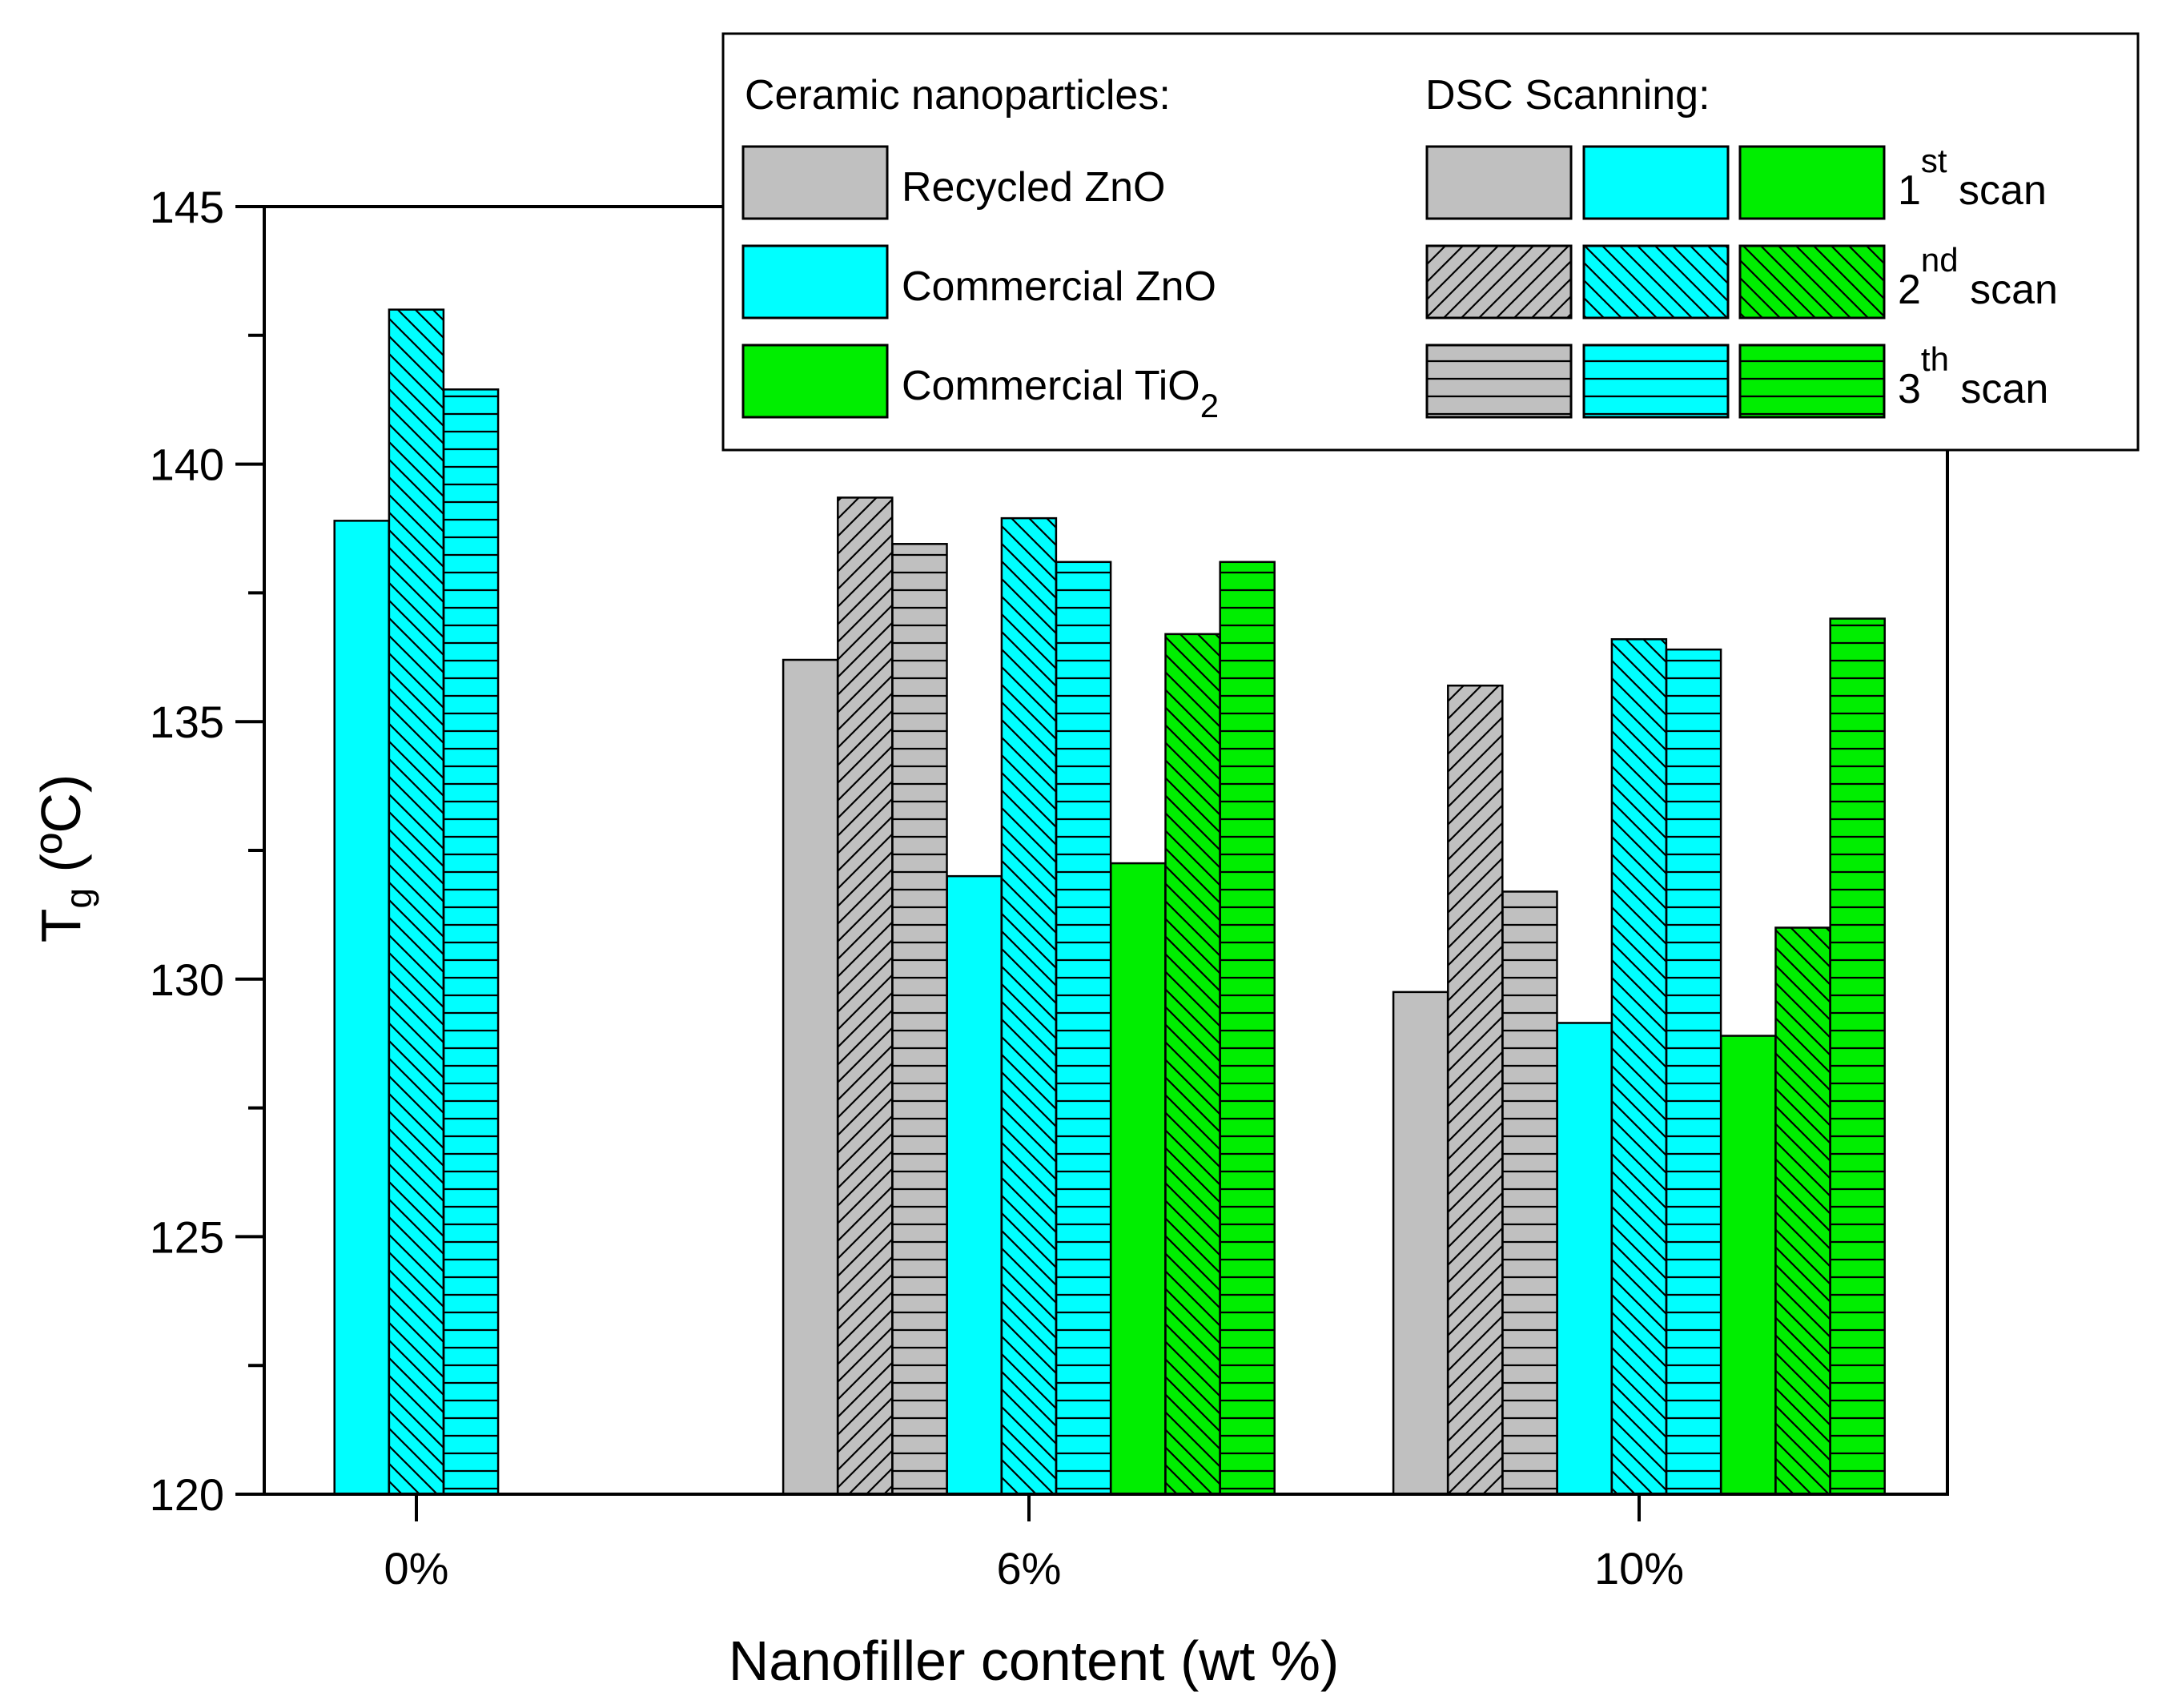 This screenshot has height=1708, width=2158. Describe the element at coordinates (1034, 1661) in the screenshot. I see `x-axis-title: Nanofiller content (wt %)` at that location.